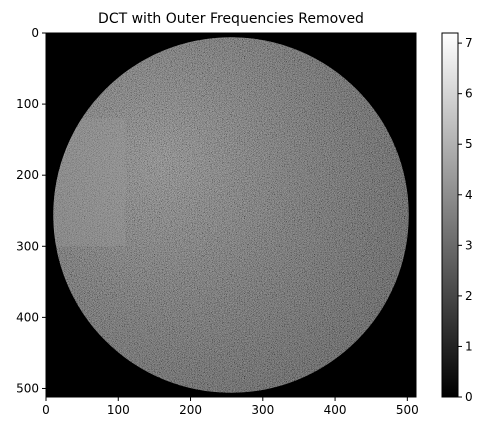  What do you see at coordinates (465, 220) in the screenshot?
I see `colorbar-ticks: 0 1 2 3 4 5 6 7` at bounding box center [465, 220].